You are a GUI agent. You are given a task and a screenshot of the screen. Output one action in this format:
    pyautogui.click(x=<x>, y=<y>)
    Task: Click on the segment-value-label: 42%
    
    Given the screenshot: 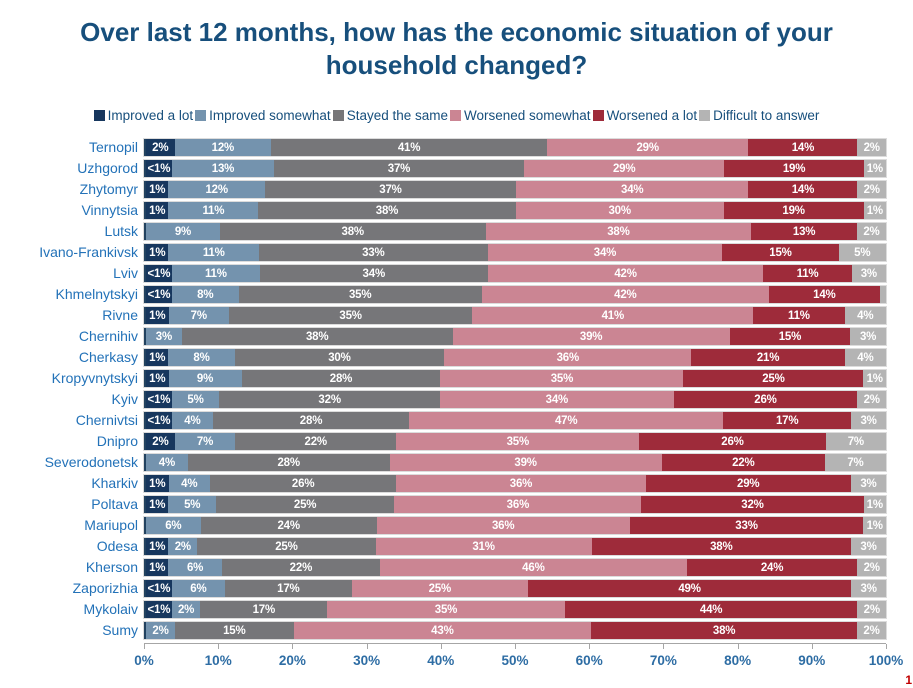 What is the action you would take?
    pyautogui.click(x=625, y=273)
    